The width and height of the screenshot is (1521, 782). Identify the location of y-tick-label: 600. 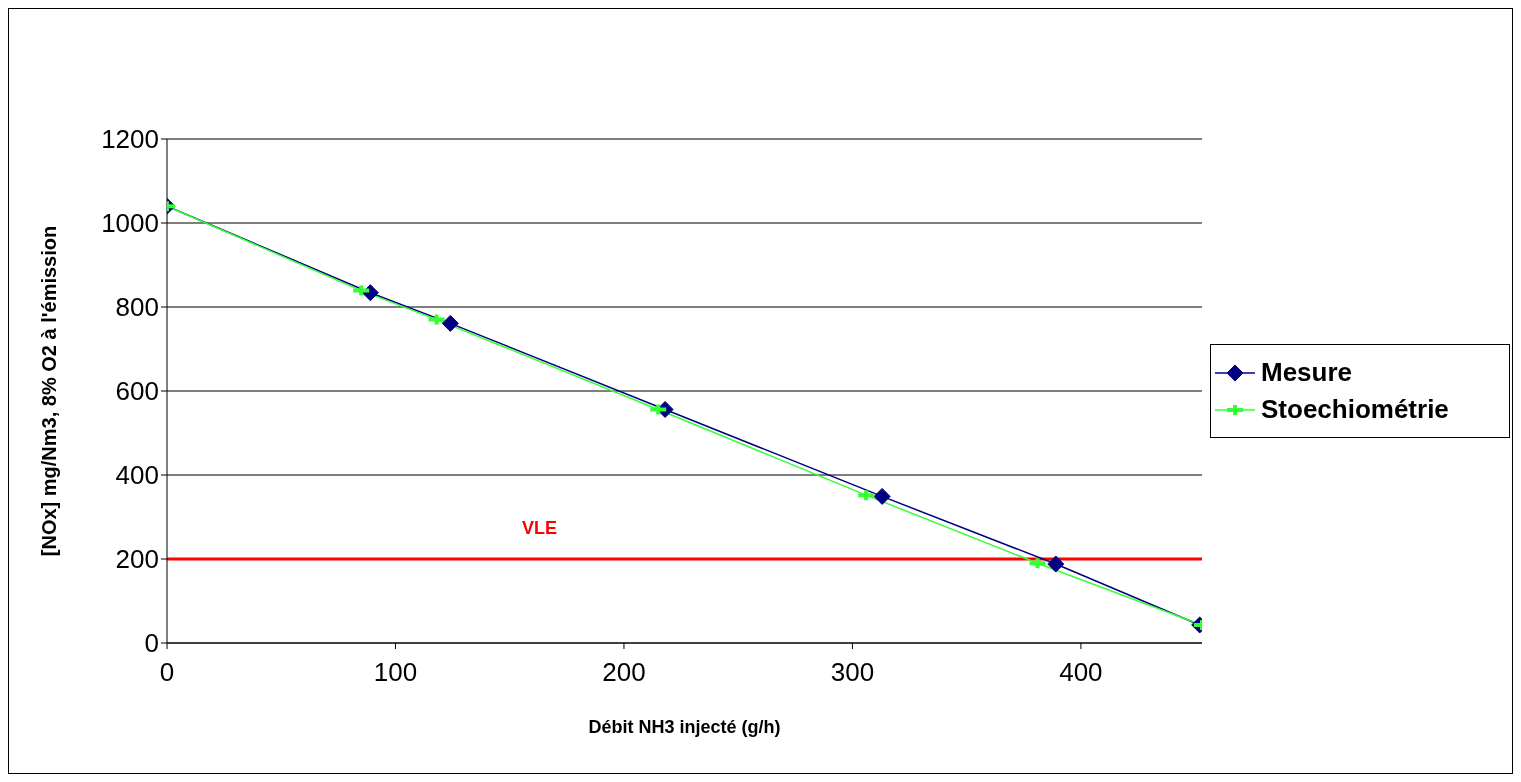
(137, 391).